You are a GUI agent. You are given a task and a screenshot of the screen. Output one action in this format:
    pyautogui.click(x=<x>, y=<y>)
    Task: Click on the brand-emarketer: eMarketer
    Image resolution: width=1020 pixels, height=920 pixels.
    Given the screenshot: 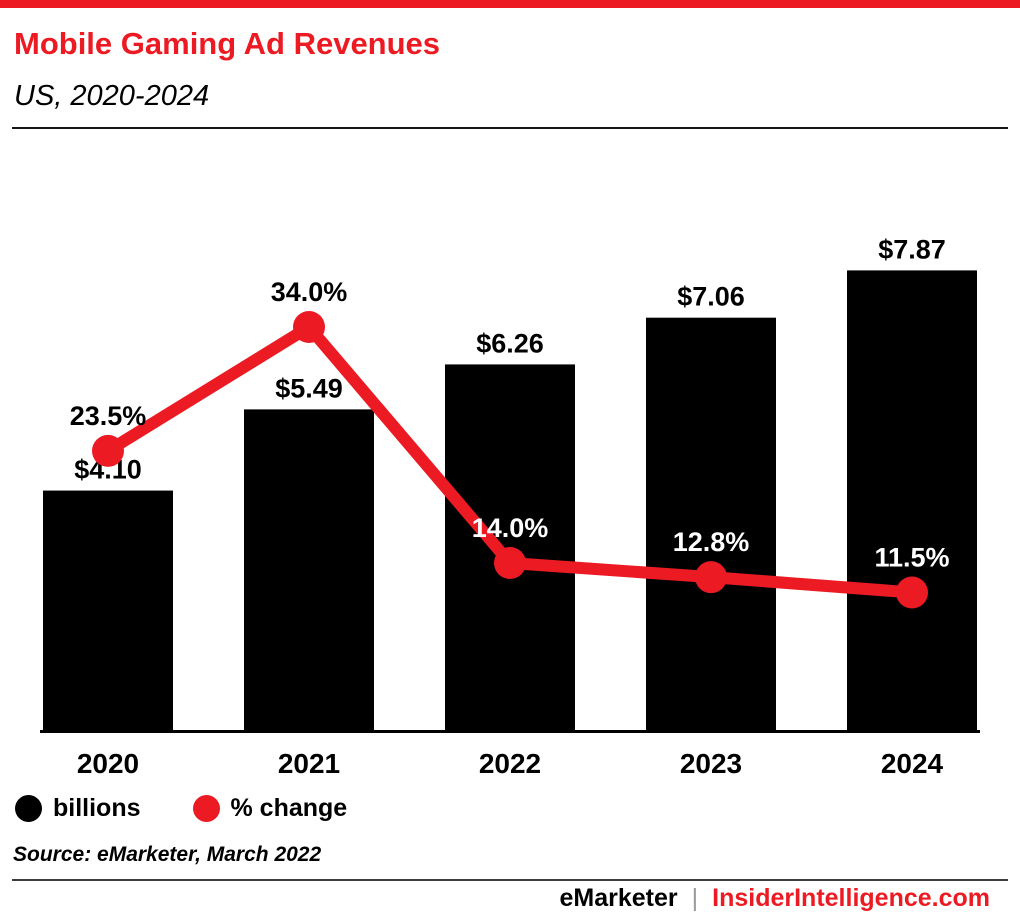 What is the action you would take?
    pyautogui.click(x=618, y=898)
    